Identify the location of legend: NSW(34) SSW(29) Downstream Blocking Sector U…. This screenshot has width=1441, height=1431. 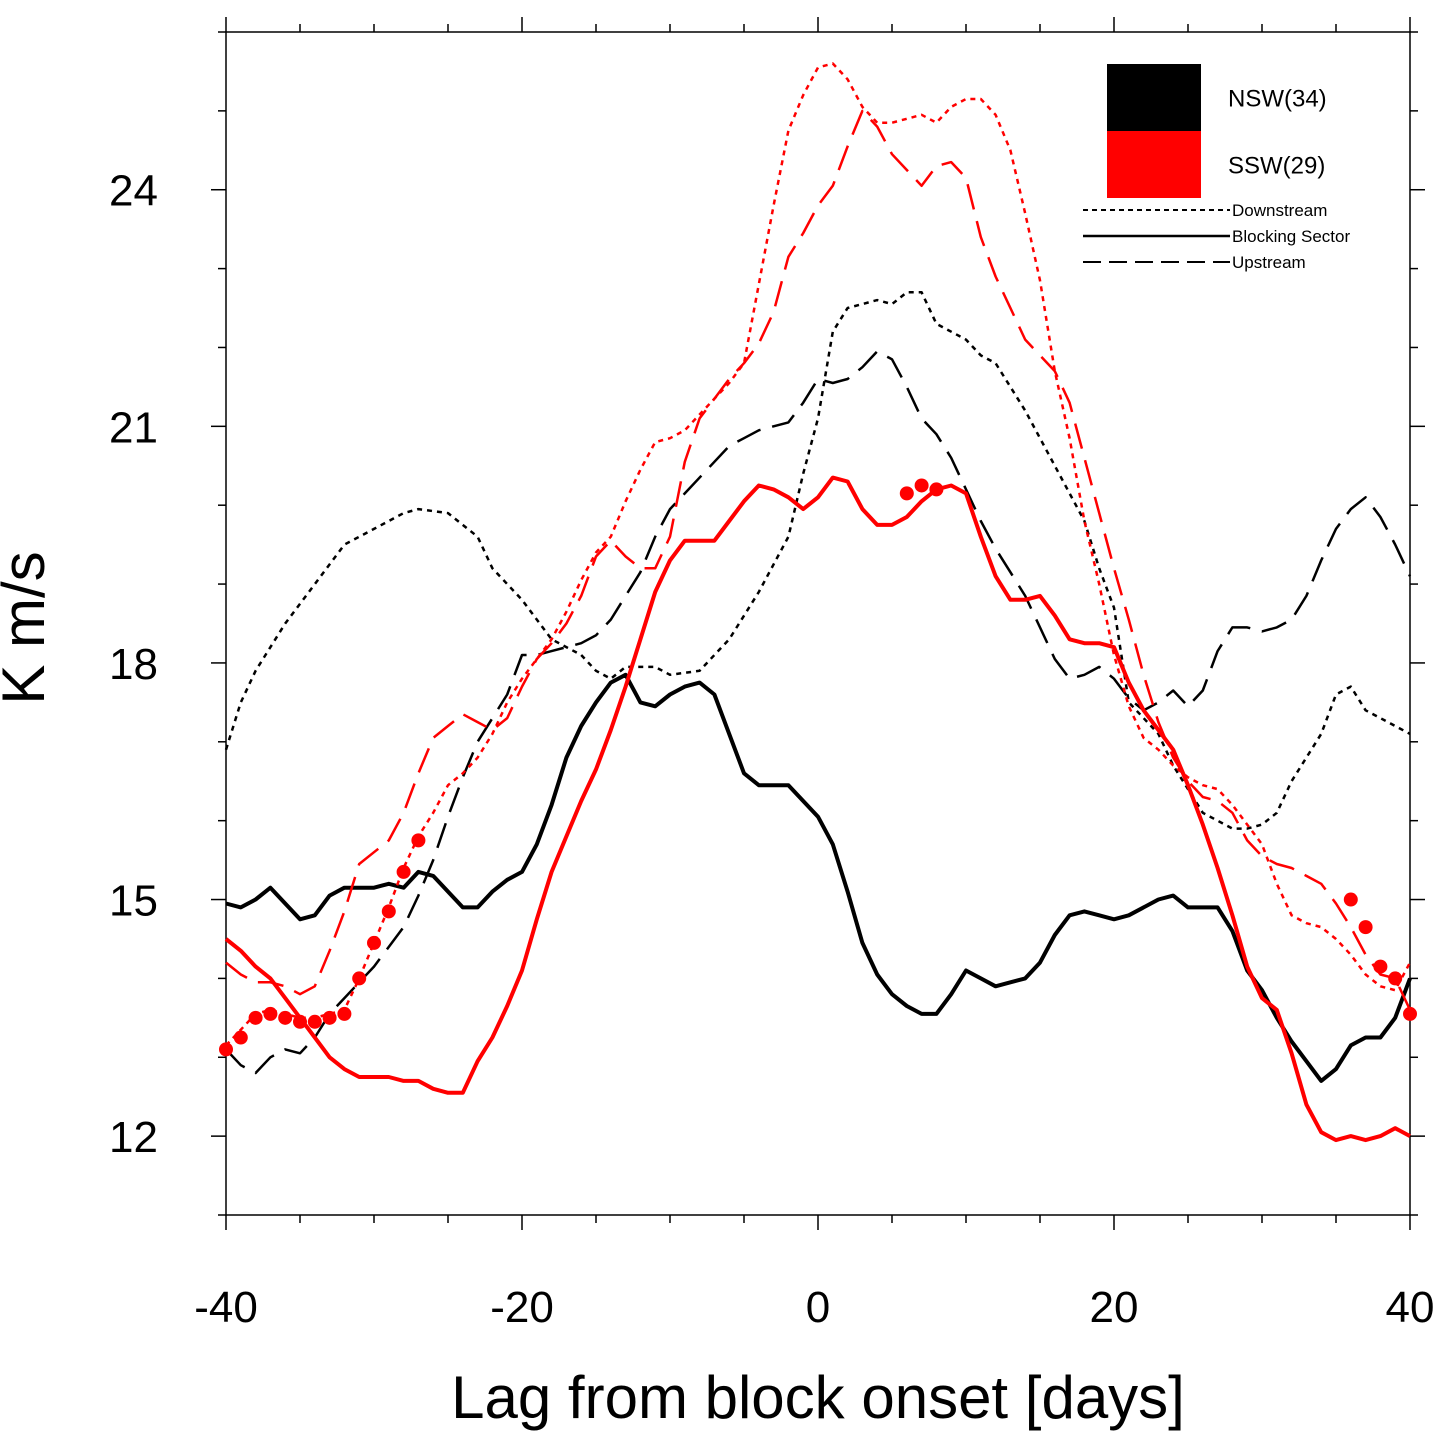
(1216, 168).